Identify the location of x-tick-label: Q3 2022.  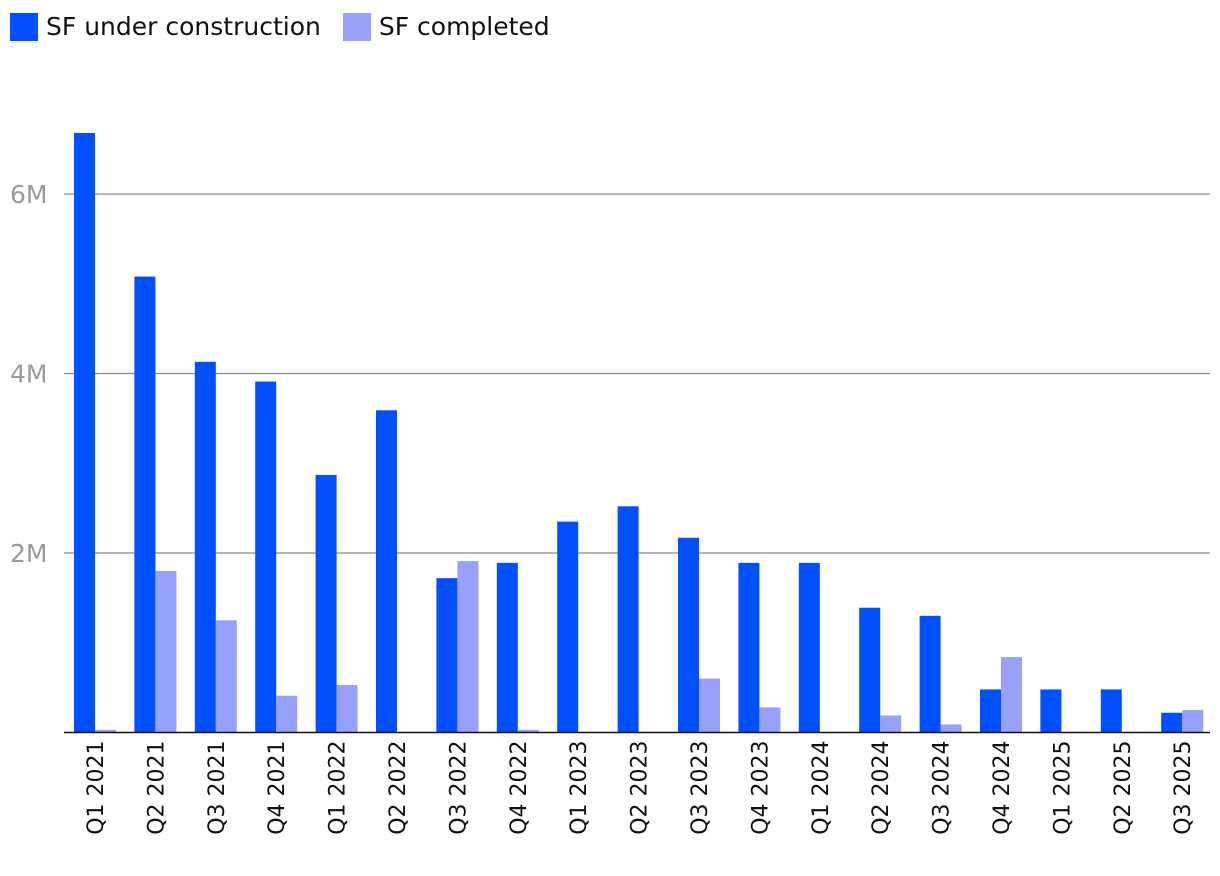
(458, 788).